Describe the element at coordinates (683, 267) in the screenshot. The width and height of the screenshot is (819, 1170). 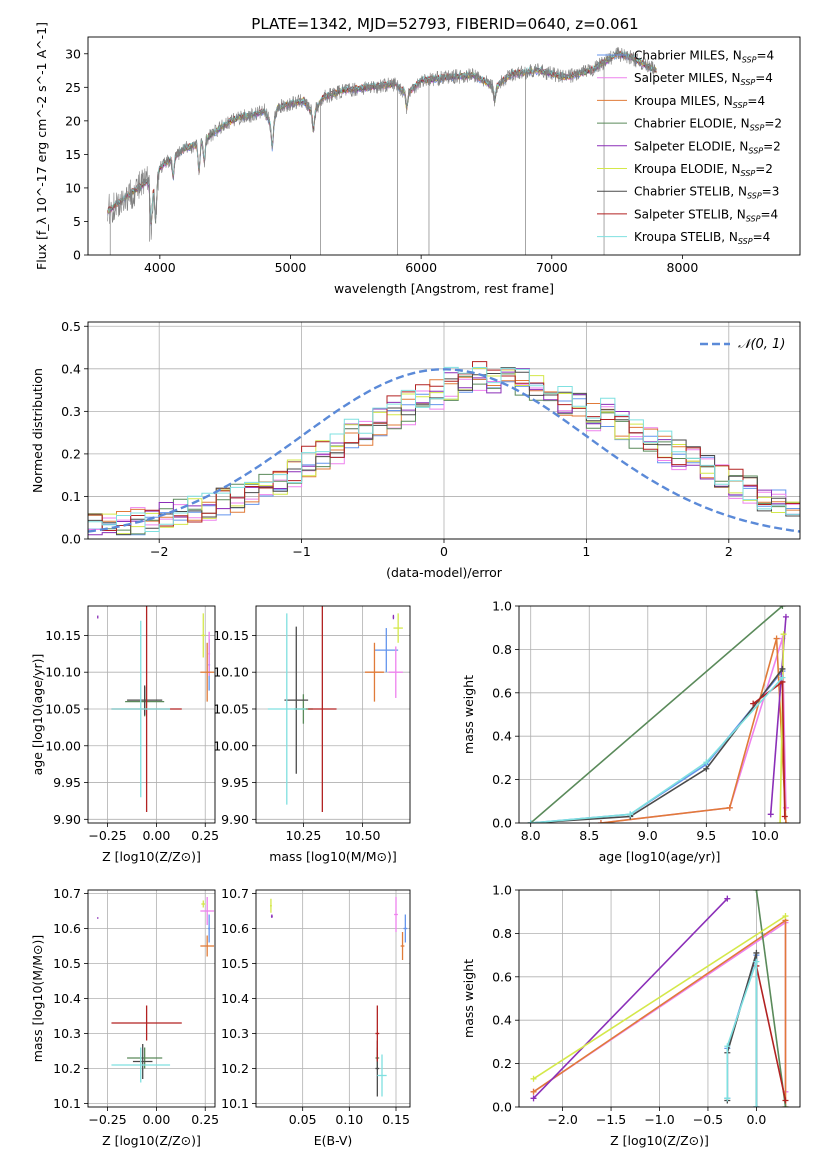
I see `x-tick-label: 8000` at that location.